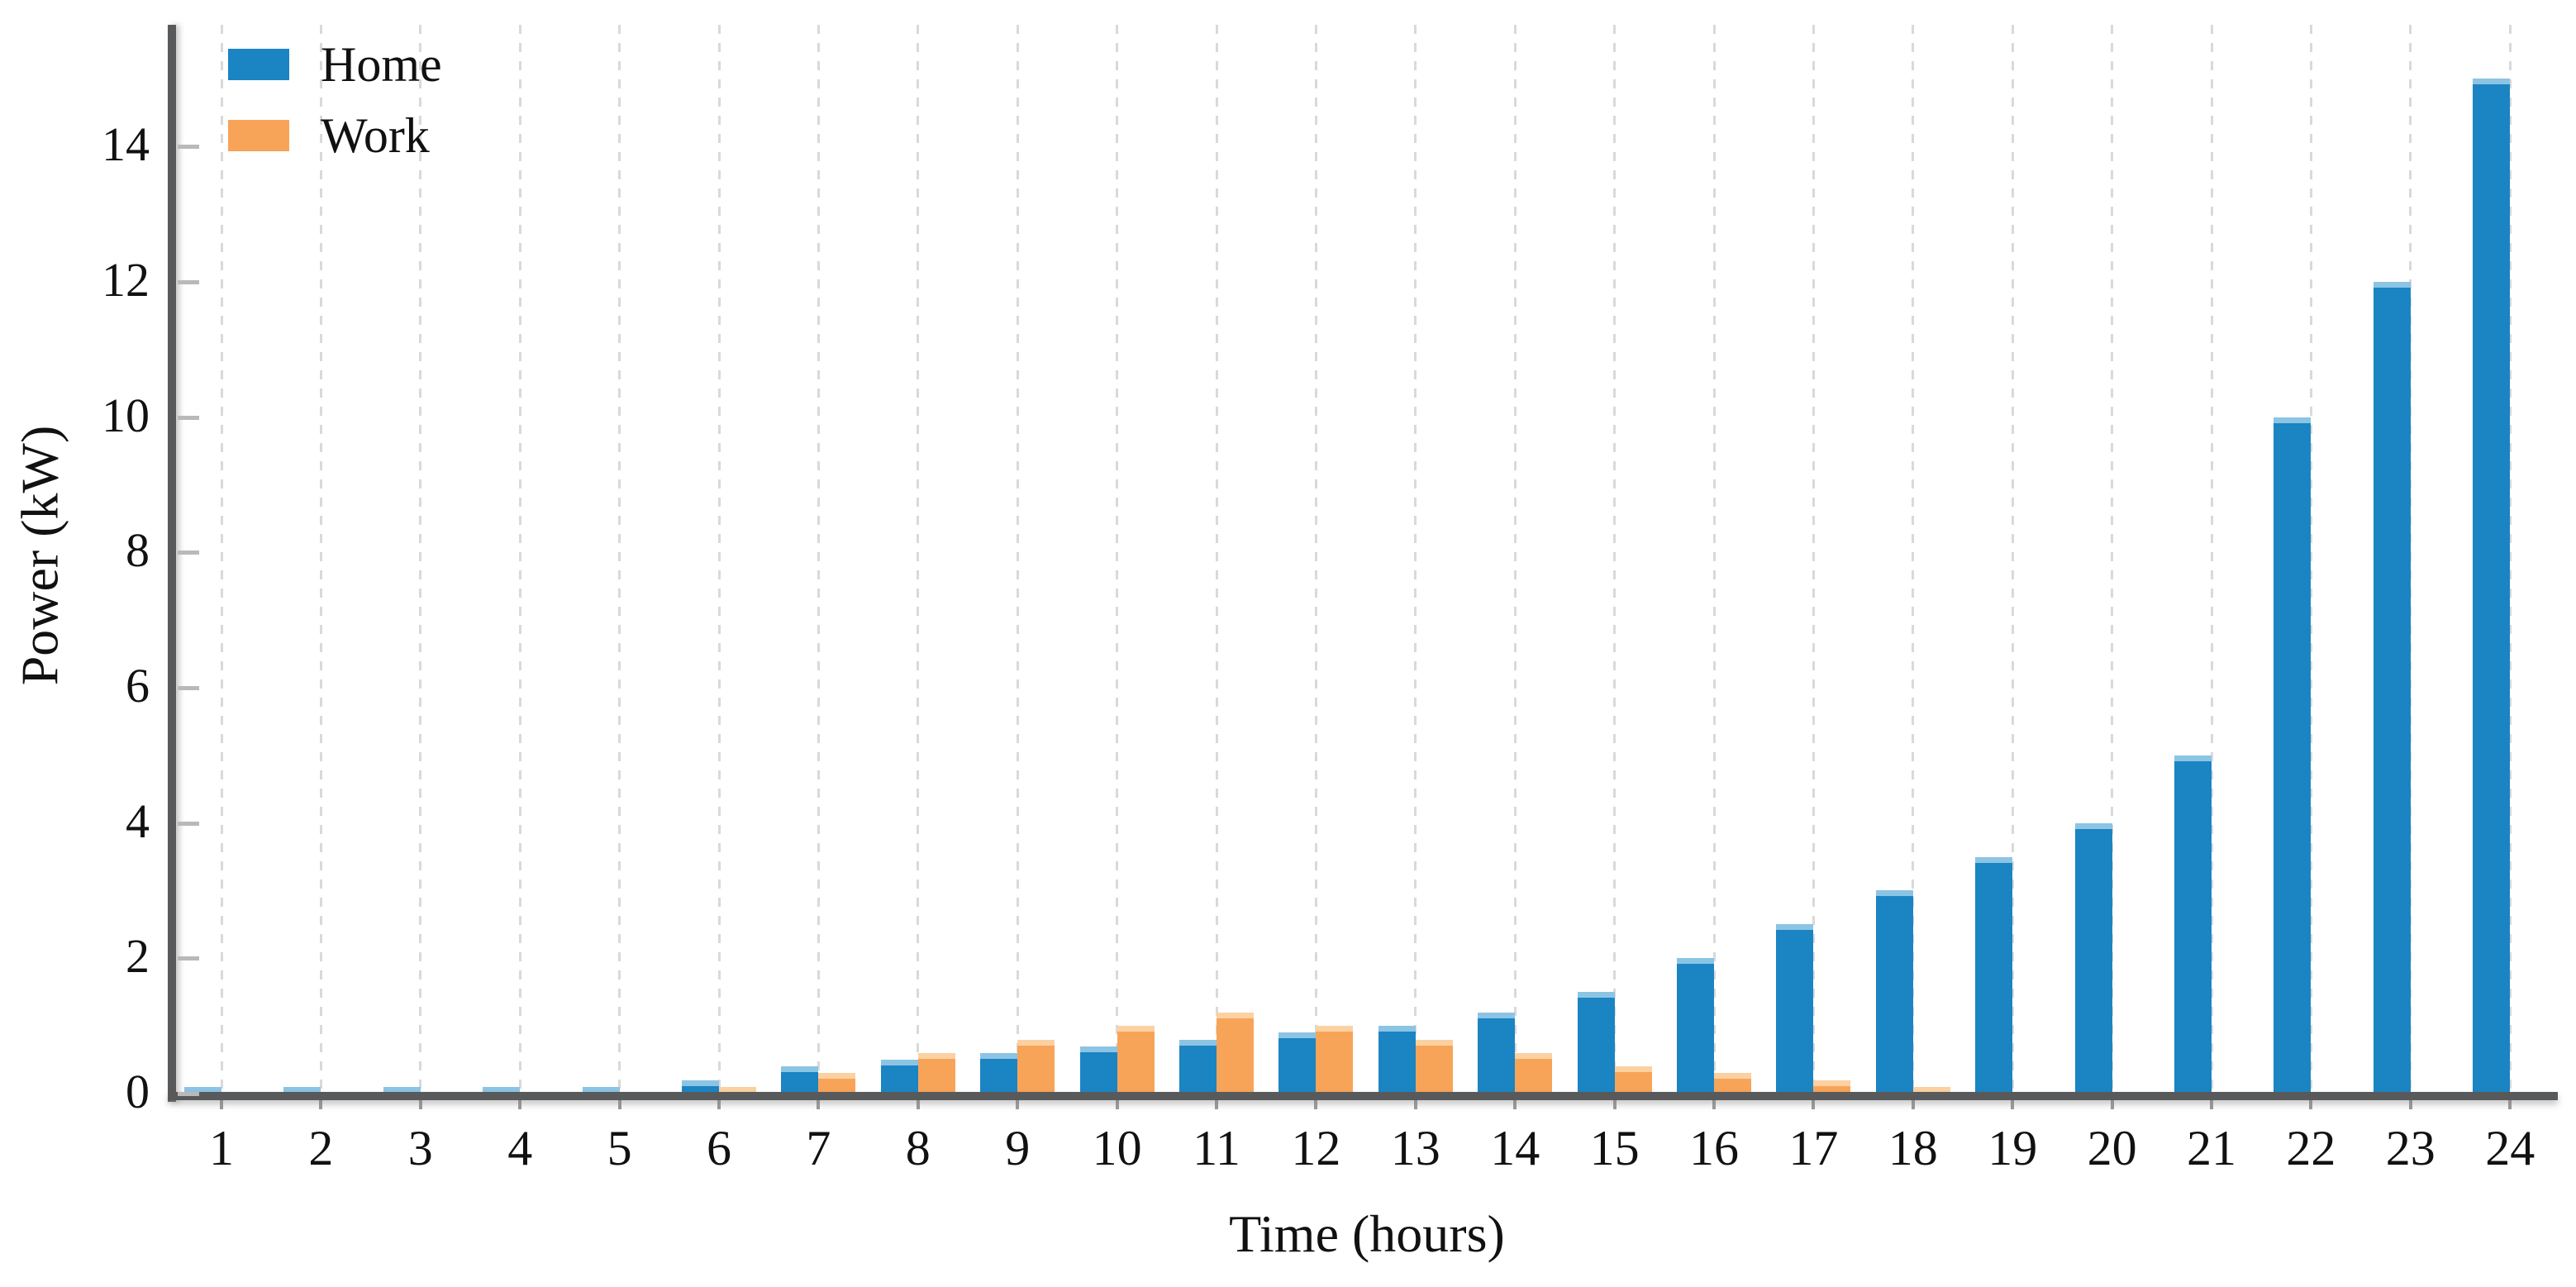 The image size is (2576, 1287). What do you see at coordinates (2013, 1148) in the screenshot?
I see `x-tick-label: 19` at bounding box center [2013, 1148].